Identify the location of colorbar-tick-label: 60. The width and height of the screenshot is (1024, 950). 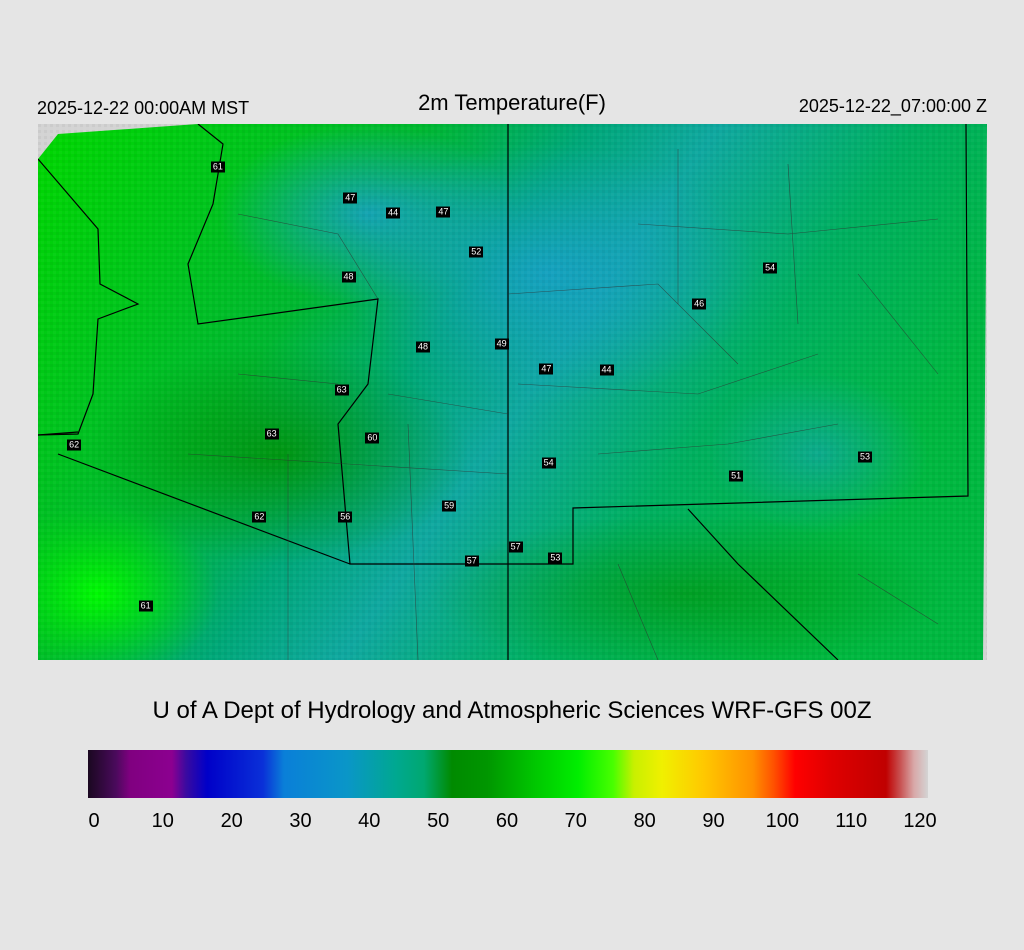
(507, 821).